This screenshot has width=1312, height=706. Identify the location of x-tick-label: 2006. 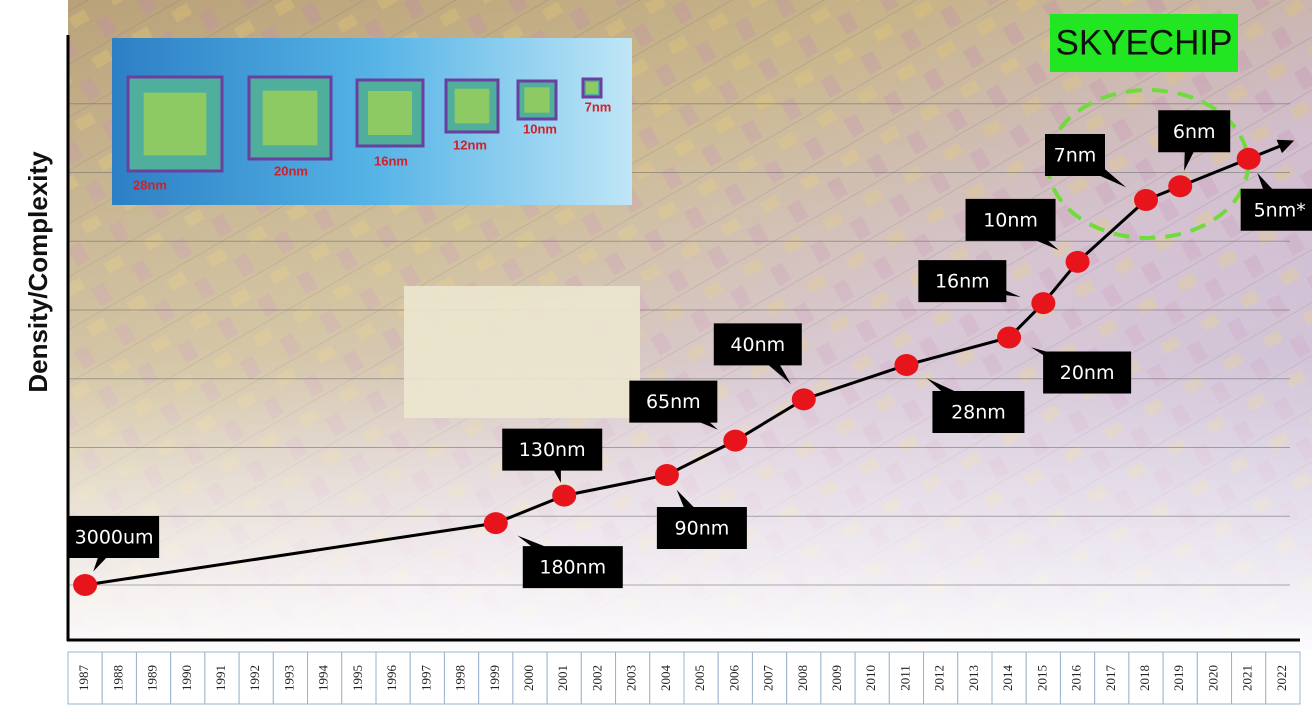
(733, 678).